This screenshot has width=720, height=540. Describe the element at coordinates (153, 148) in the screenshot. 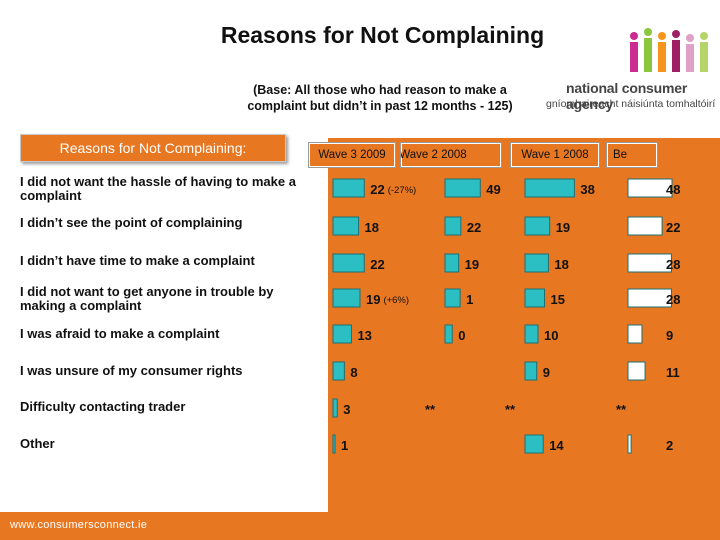

I see `section-header: Reasons for Not Complaining:` at that location.